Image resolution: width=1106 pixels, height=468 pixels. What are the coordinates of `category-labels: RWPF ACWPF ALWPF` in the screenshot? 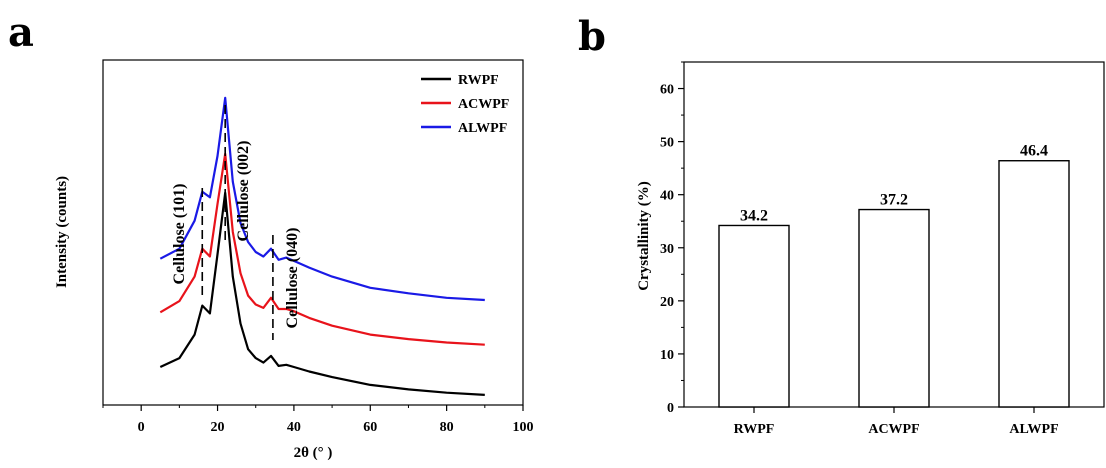 It's located at (896, 429).